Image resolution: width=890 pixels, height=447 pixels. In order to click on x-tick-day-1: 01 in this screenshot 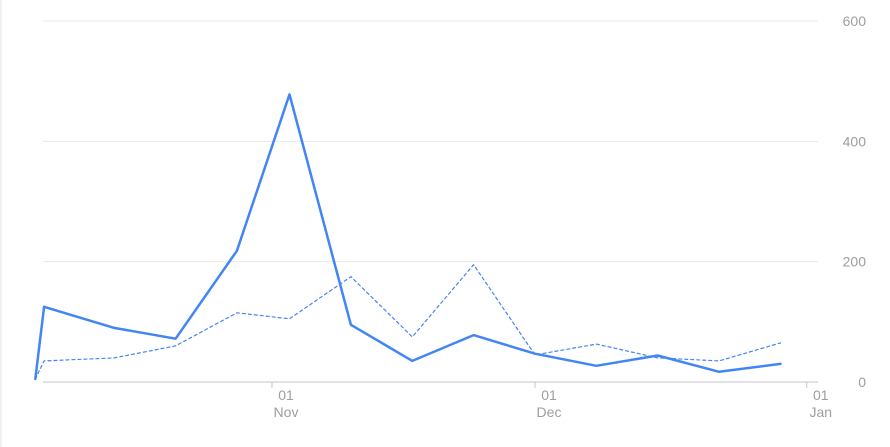, I will do `click(549, 395)`.